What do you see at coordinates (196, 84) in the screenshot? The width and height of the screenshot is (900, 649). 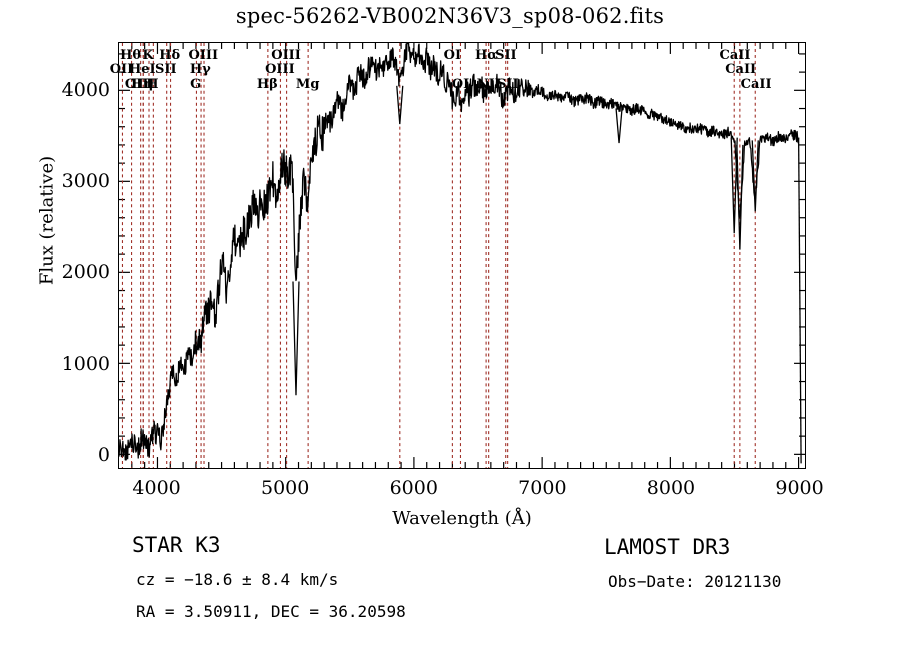 I see `spectral-line-label: G` at bounding box center [196, 84].